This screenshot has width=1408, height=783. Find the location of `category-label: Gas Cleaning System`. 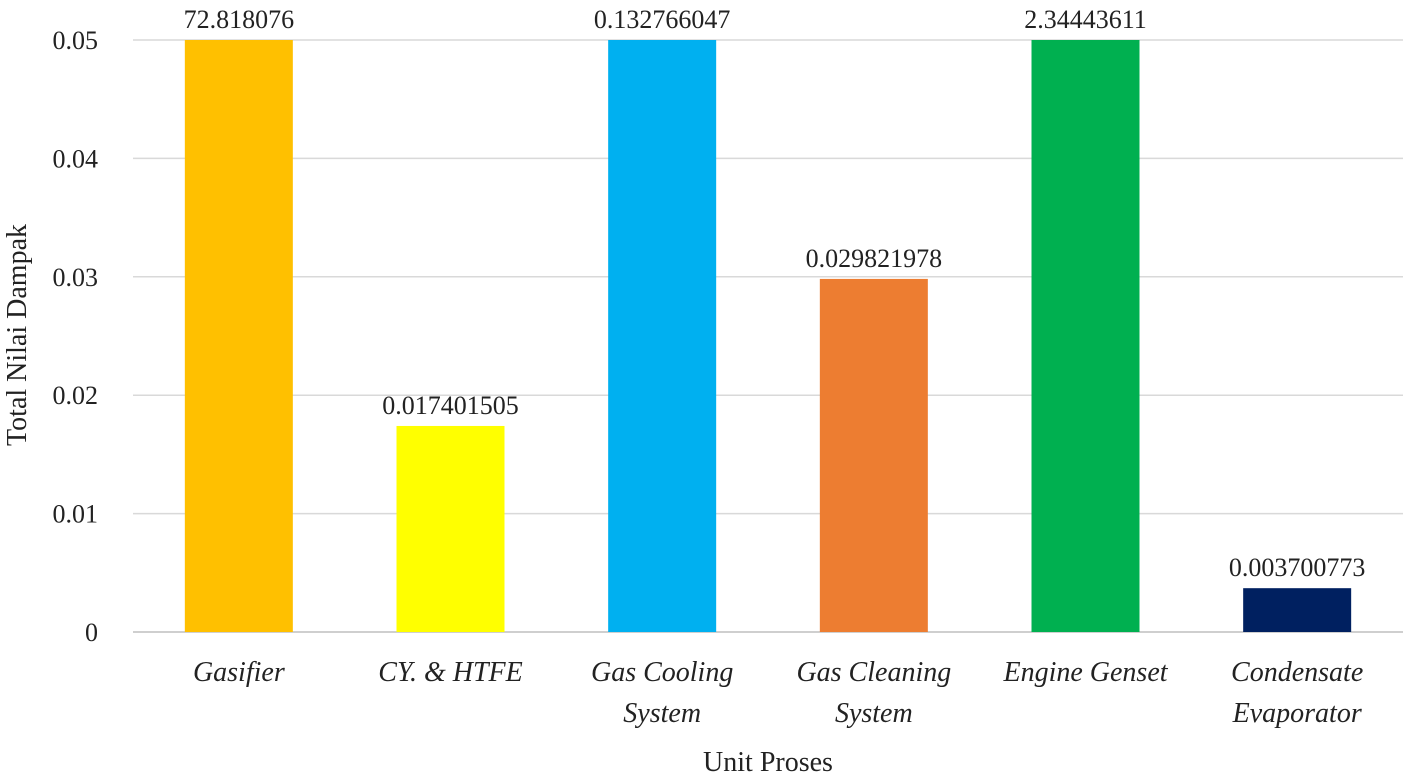

category-label: Gas Cleaning System is located at coordinates (873, 693).